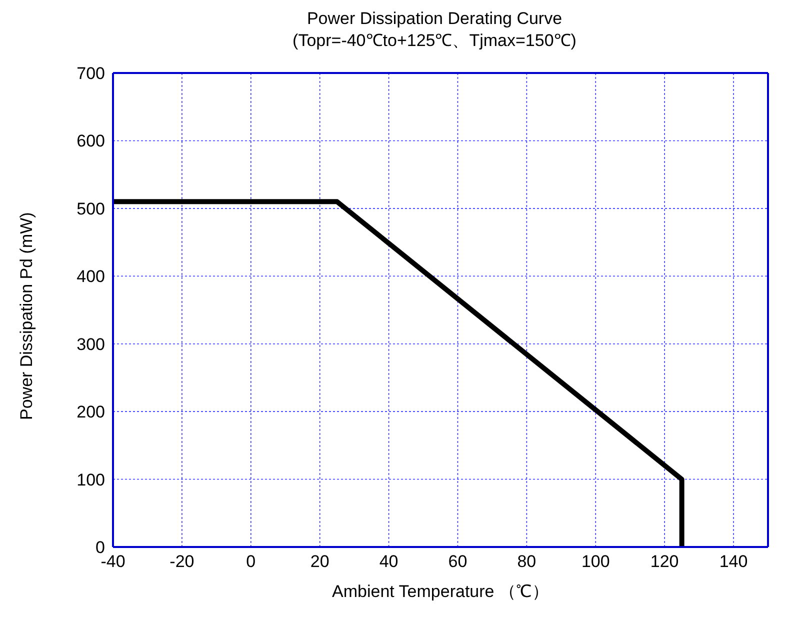 The height and width of the screenshot is (623, 789). I want to click on y-tick-label: 600, so click(90, 141).